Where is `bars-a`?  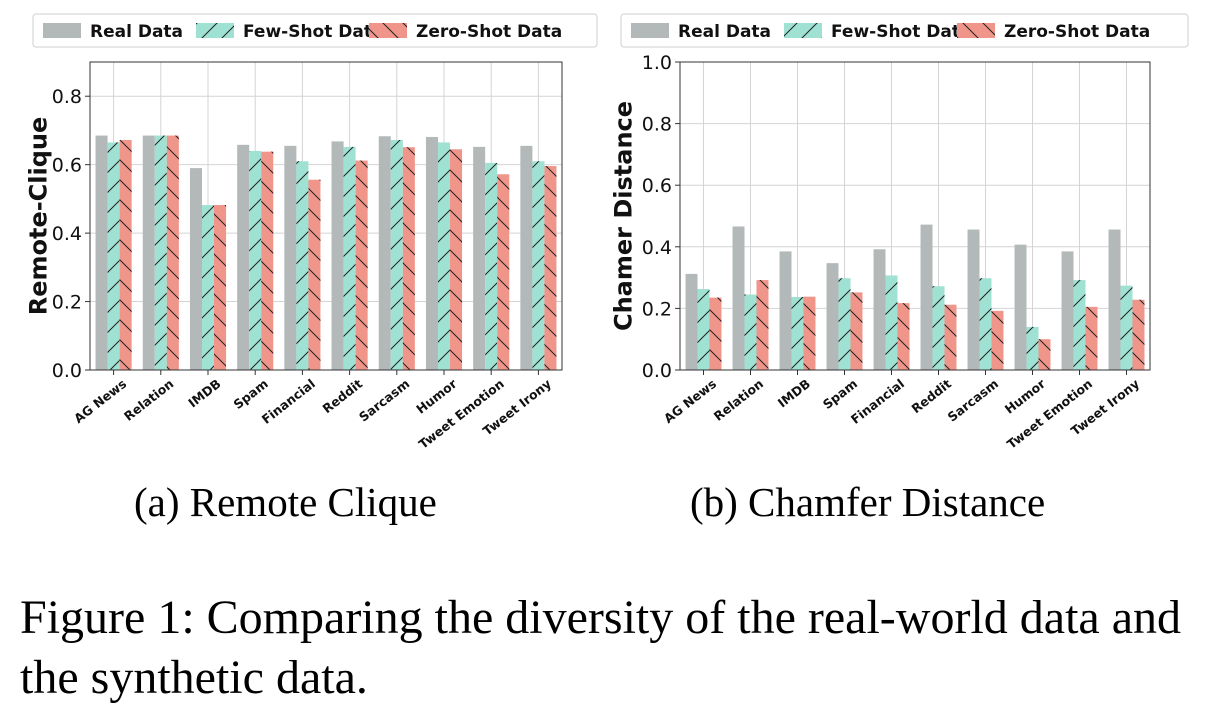 bars-a is located at coordinates (326, 252).